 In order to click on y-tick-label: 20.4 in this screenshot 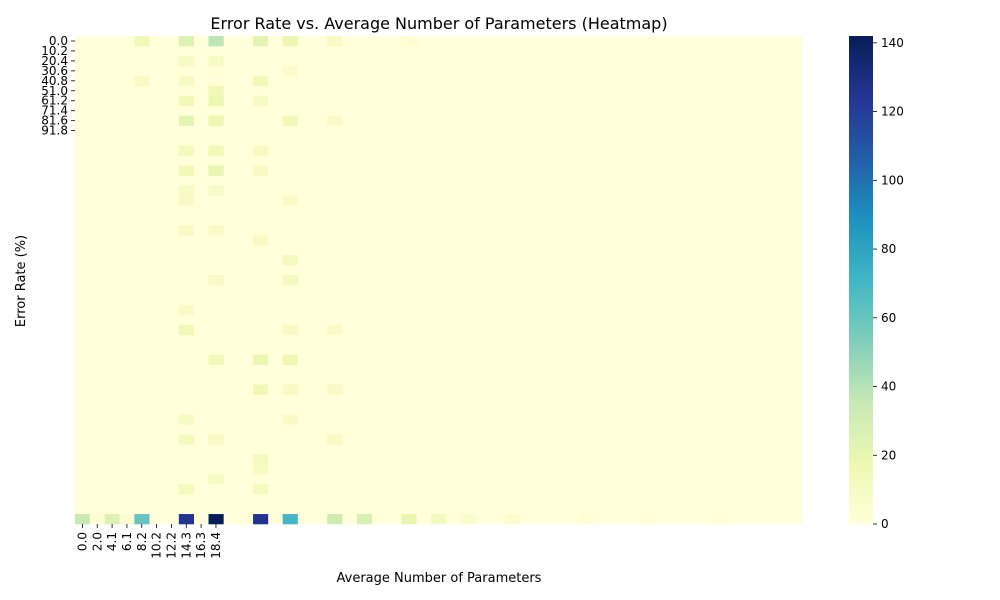, I will do `click(54, 61)`.